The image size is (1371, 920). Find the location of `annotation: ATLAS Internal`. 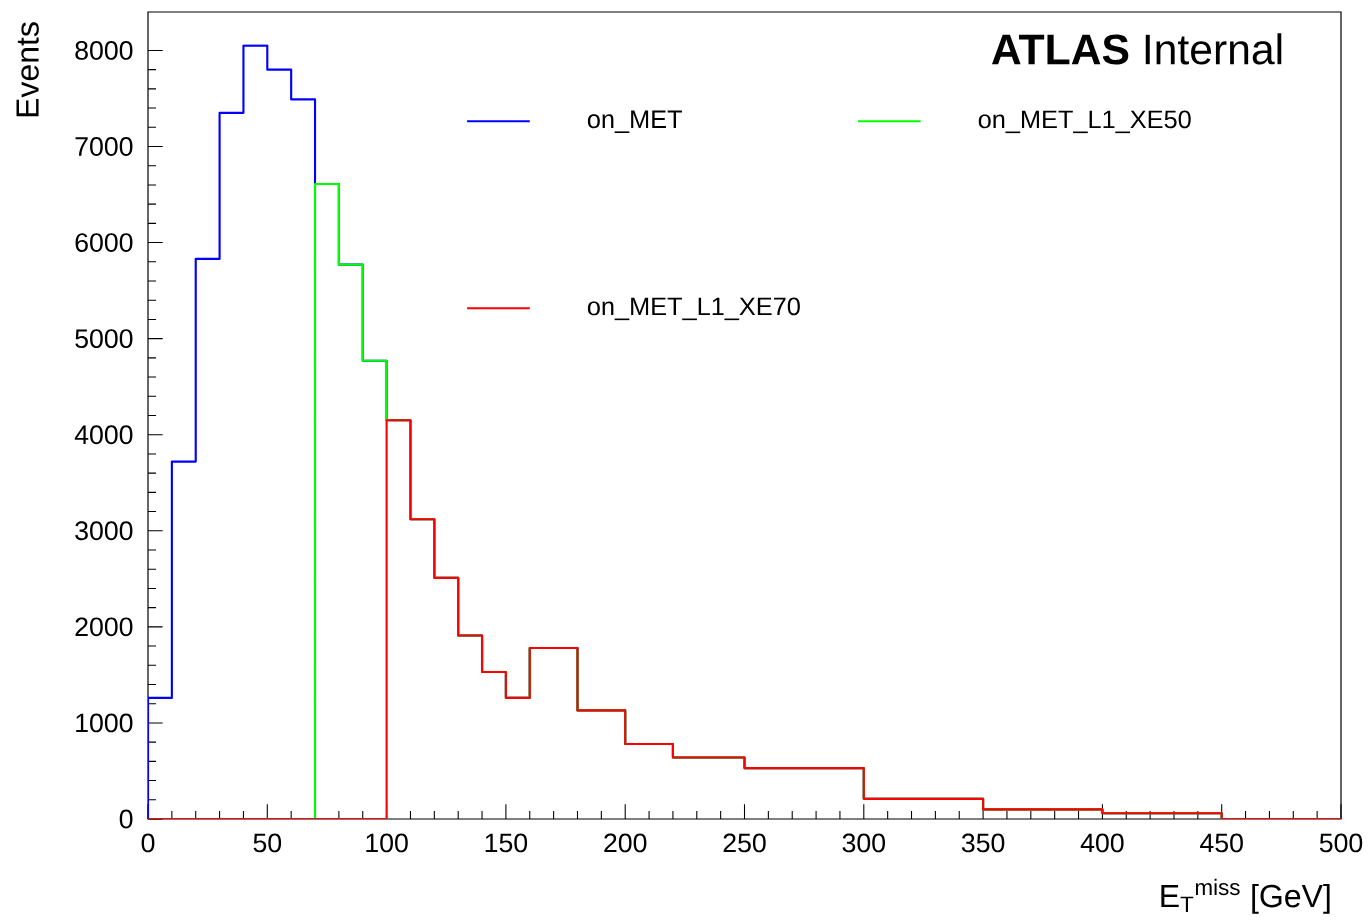

annotation: ATLAS Internal is located at coordinates (1136, 49).